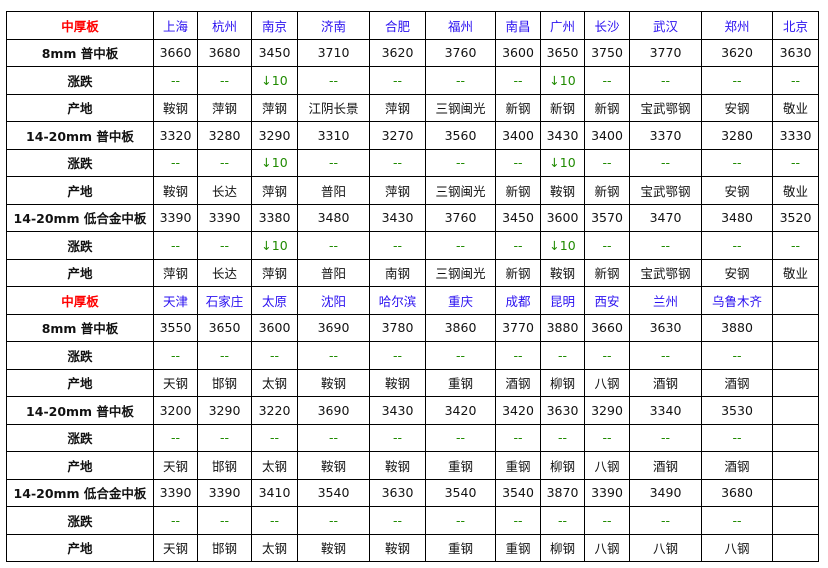  What do you see at coordinates (518, 300) in the screenshot?
I see `city-header: 成都` at bounding box center [518, 300].